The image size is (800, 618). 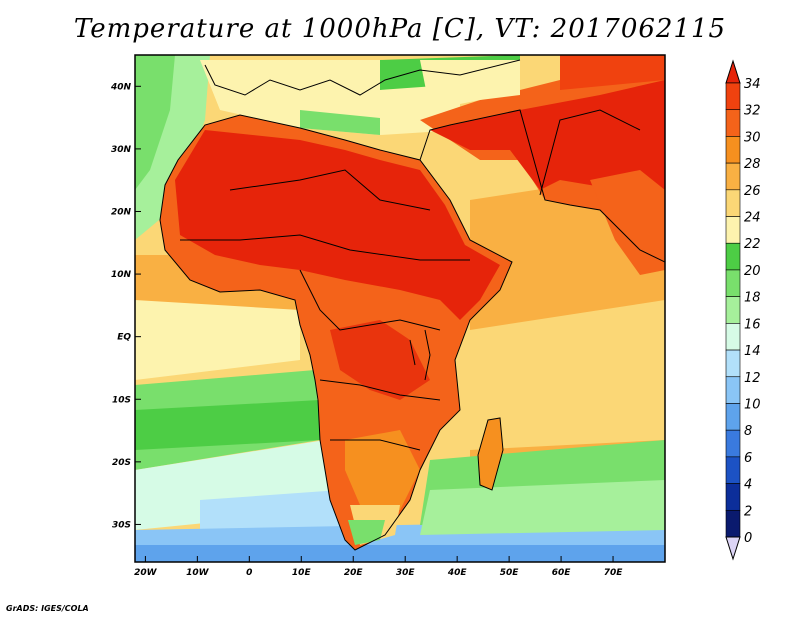 What do you see at coordinates (198, 573) in the screenshot?
I see `lon-tick-label: 10W` at bounding box center [198, 573].